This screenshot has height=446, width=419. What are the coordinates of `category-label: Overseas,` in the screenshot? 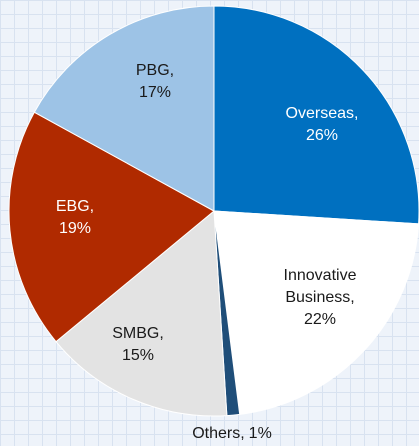 It's located at (322, 113).